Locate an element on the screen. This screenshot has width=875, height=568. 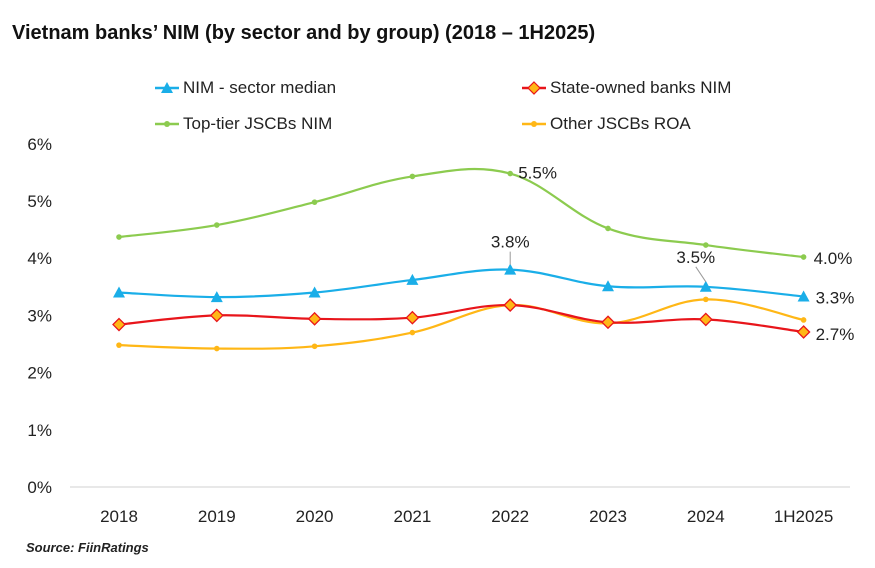
y-tick-label: 4% is located at coordinates (39, 258).